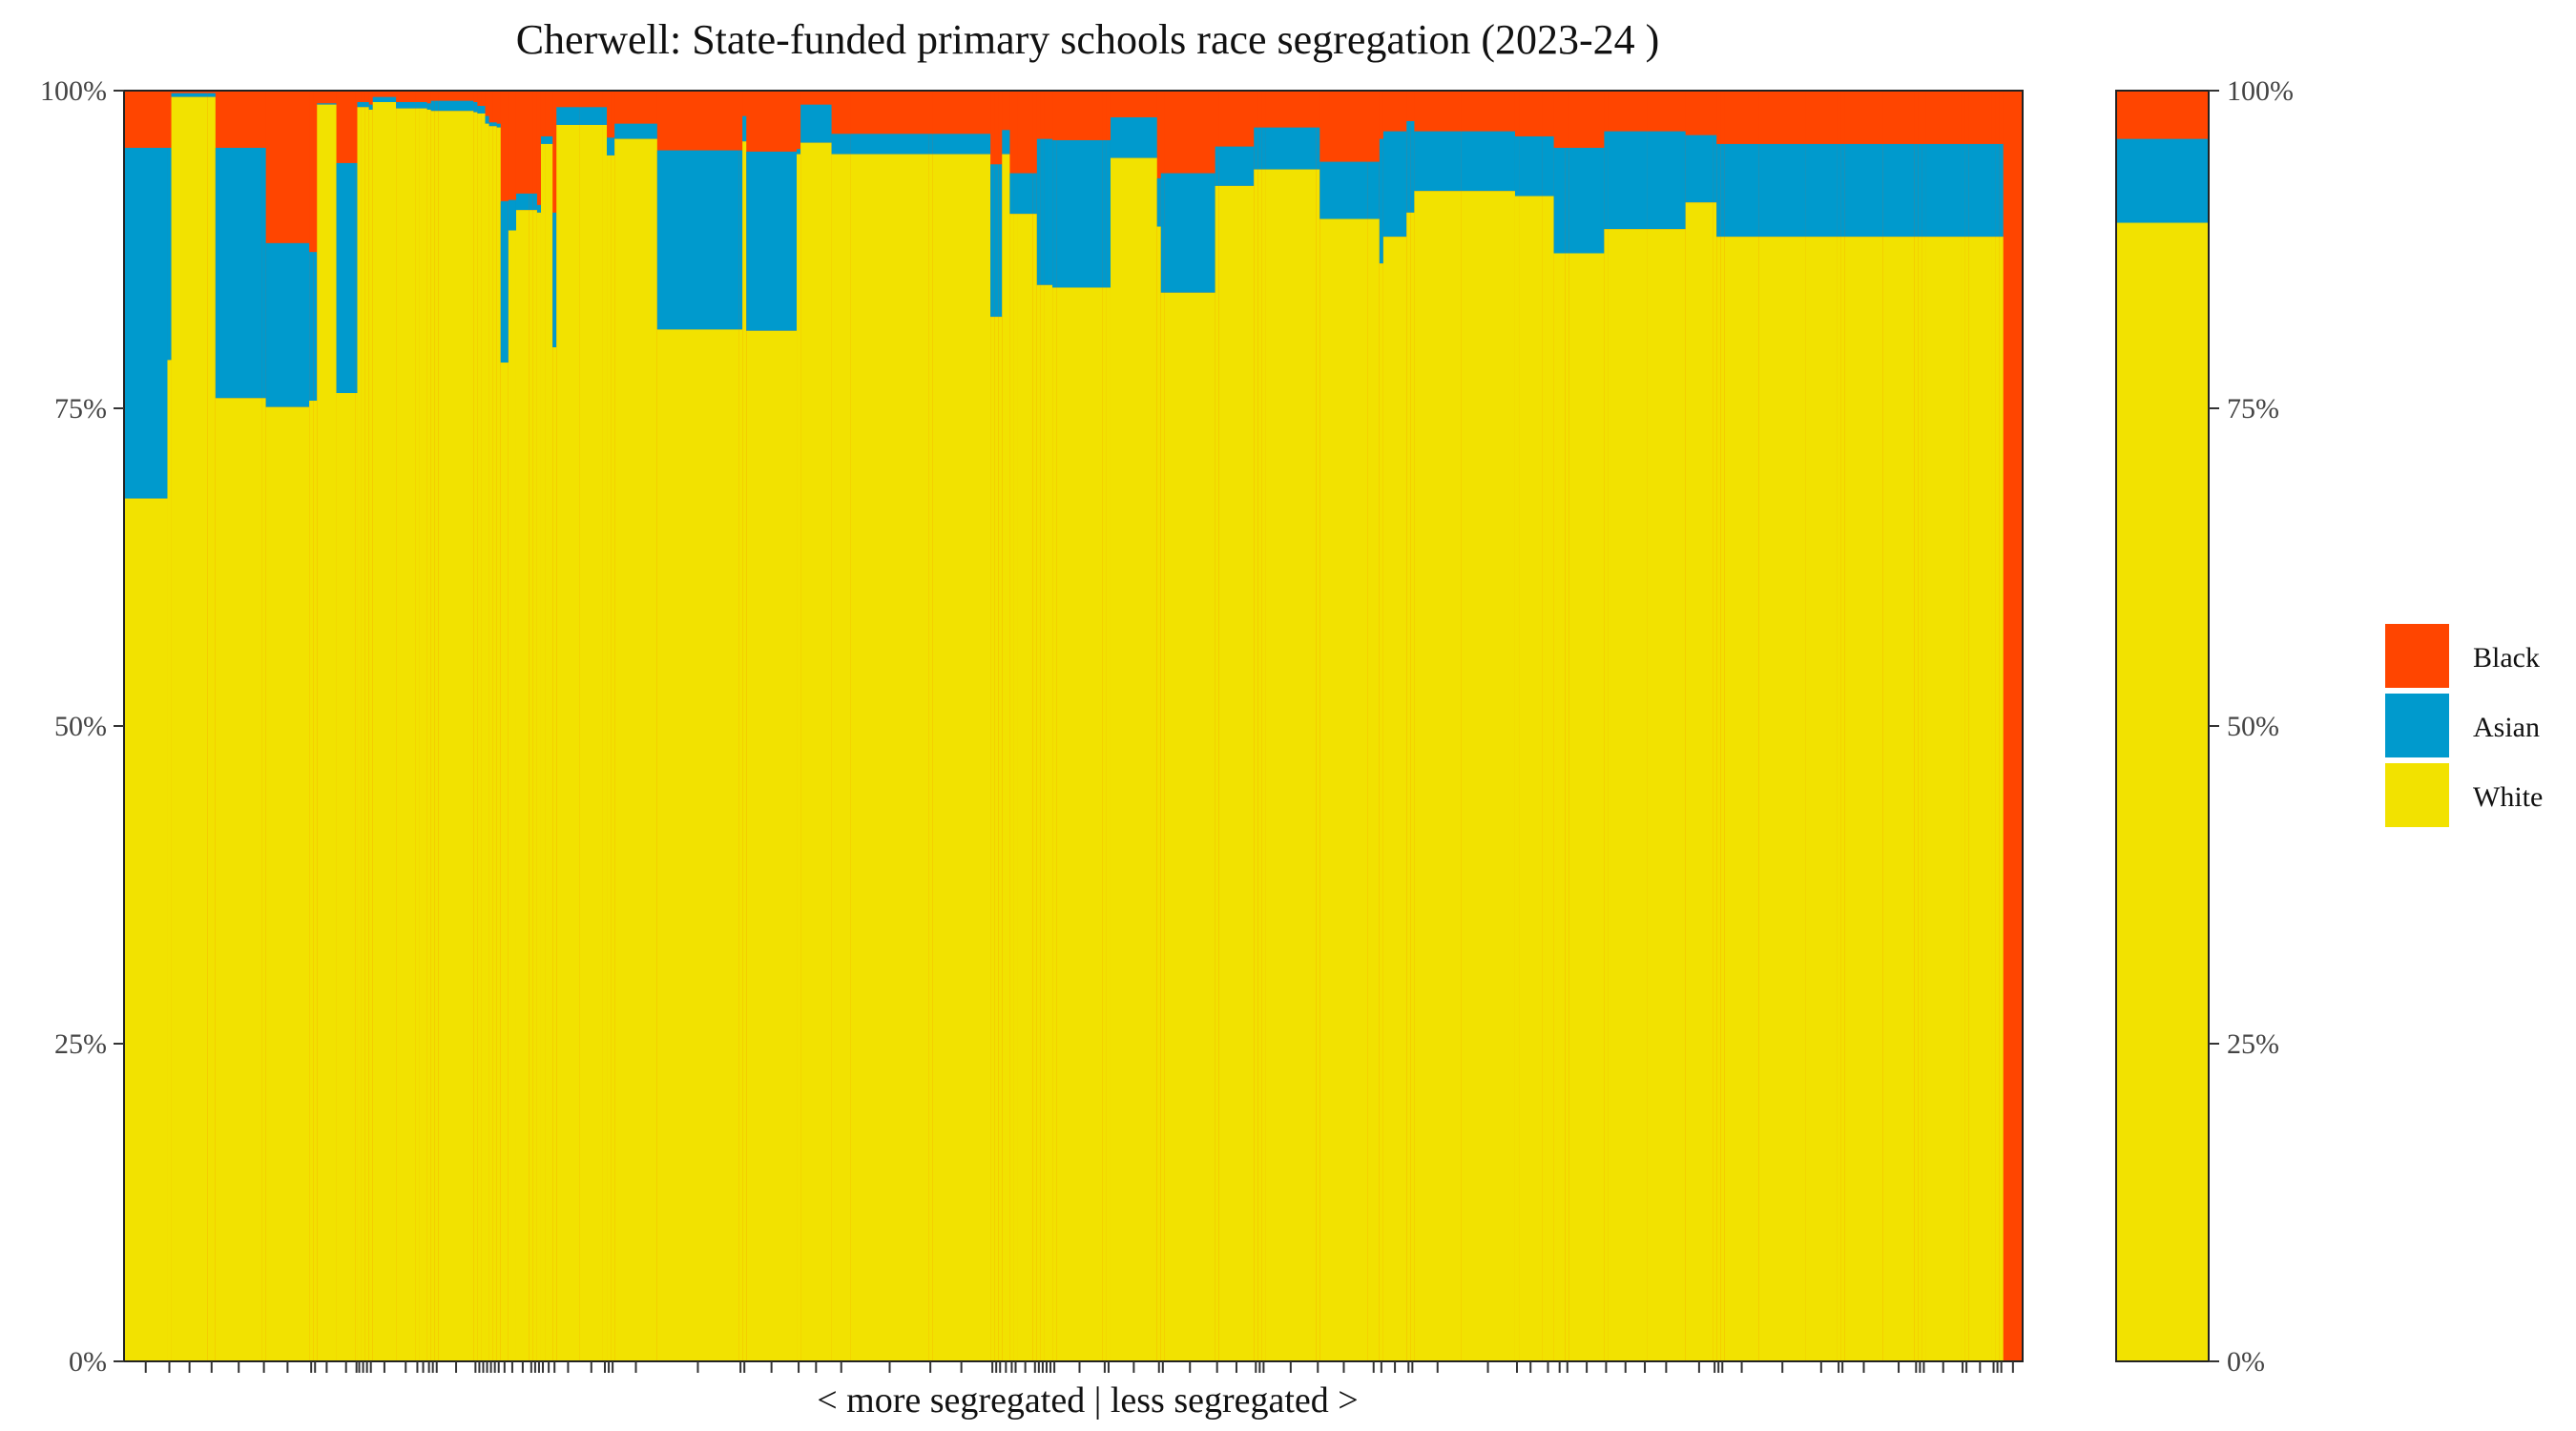  Describe the element at coordinates (2162, 792) in the screenshot. I see `overall-segment-white` at that location.